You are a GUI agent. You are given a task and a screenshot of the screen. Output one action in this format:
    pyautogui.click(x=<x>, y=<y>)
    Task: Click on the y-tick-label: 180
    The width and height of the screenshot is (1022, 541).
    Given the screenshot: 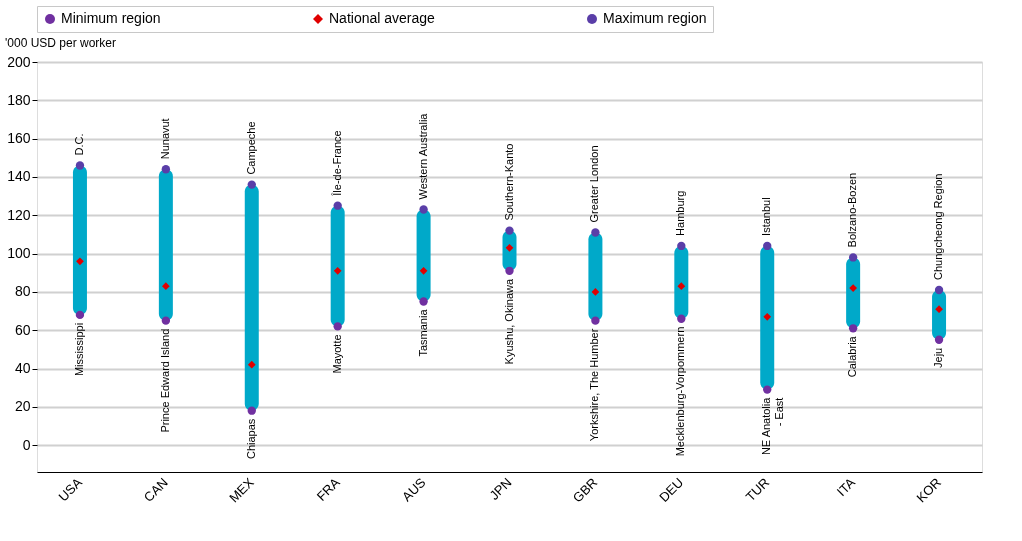 What is the action you would take?
    pyautogui.click(x=19, y=99)
    